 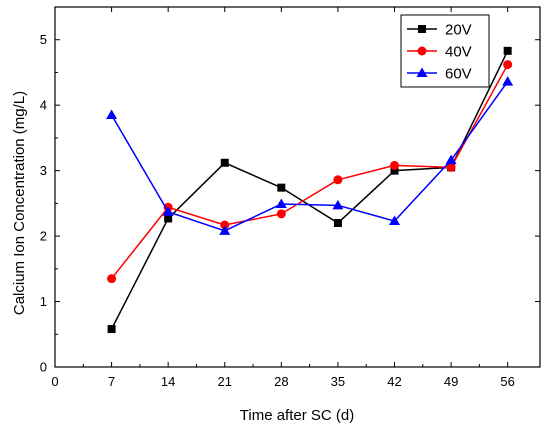 What do you see at coordinates (458, 30) in the screenshot?
I see `legend-label: 20V` at bounding box center [458, 30].